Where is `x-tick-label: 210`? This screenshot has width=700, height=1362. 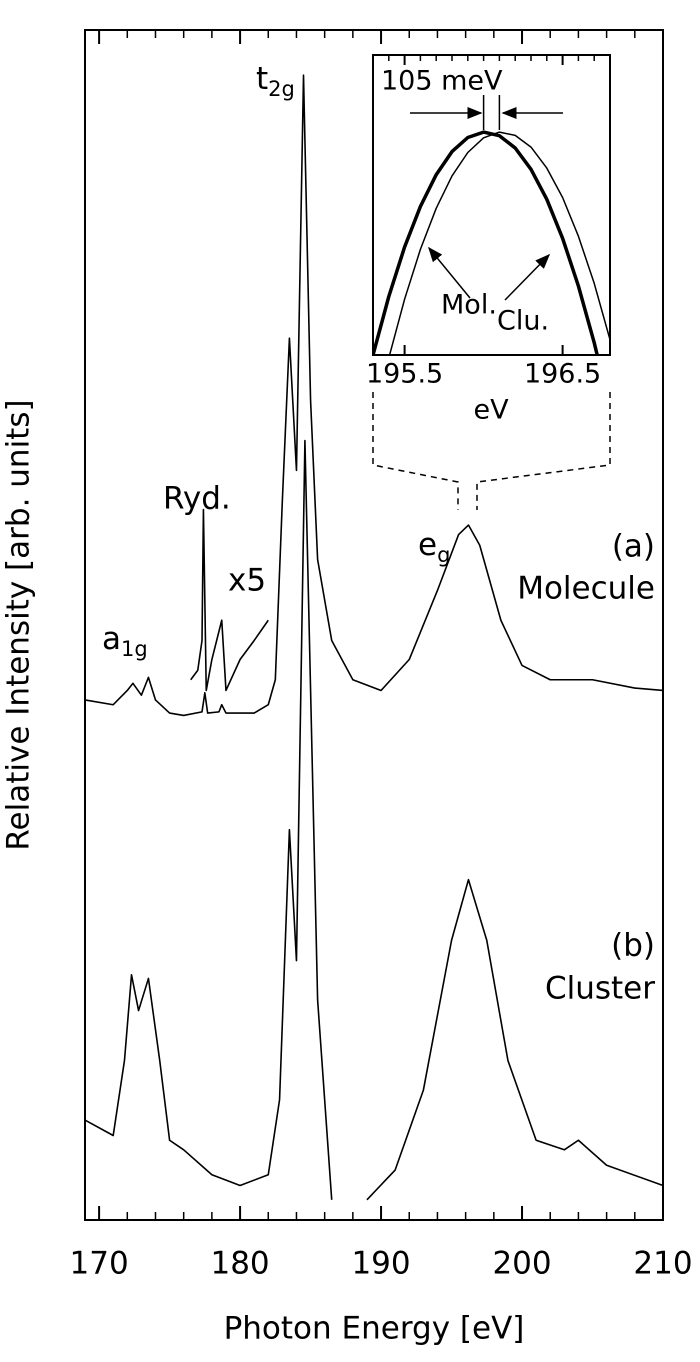
x-tick-label: 210 is located at coordinates (662, 1264).